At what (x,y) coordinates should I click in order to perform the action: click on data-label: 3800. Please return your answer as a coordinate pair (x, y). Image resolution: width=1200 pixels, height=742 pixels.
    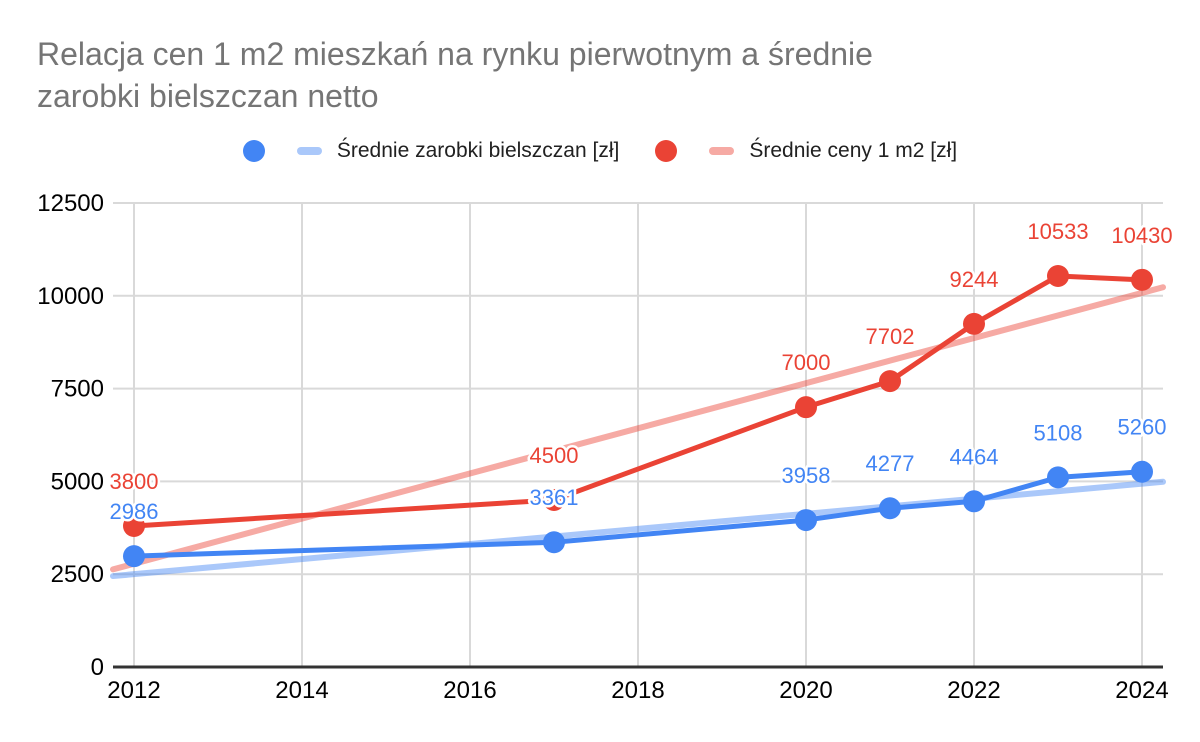
    Looking at the image, I should click on (134, 481).